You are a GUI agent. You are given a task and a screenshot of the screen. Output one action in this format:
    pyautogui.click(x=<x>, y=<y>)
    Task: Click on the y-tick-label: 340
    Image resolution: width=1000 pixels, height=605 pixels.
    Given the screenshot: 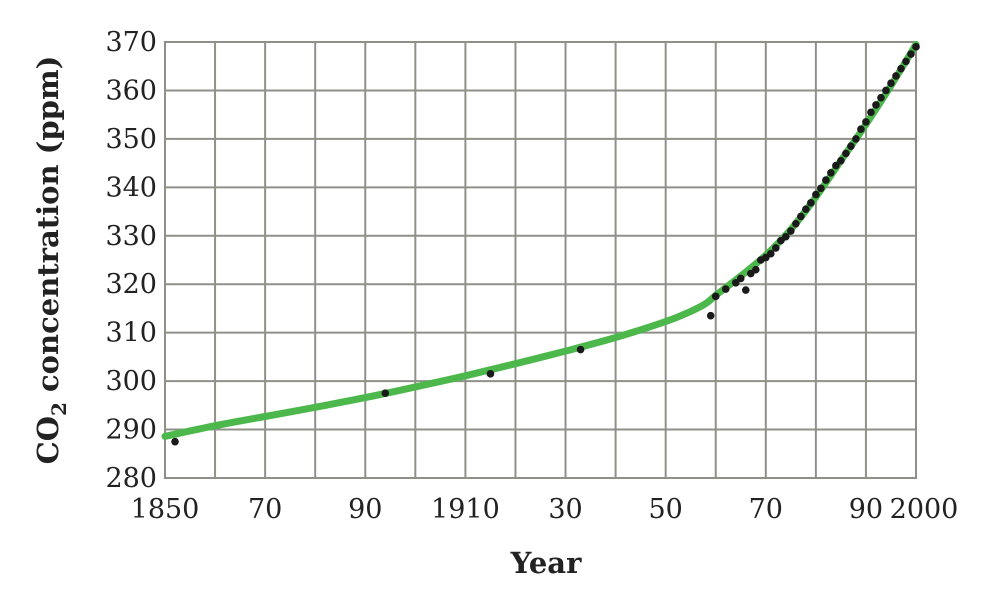 What is the action you would take?
    pyautogui.click(x=131, y=187)
    